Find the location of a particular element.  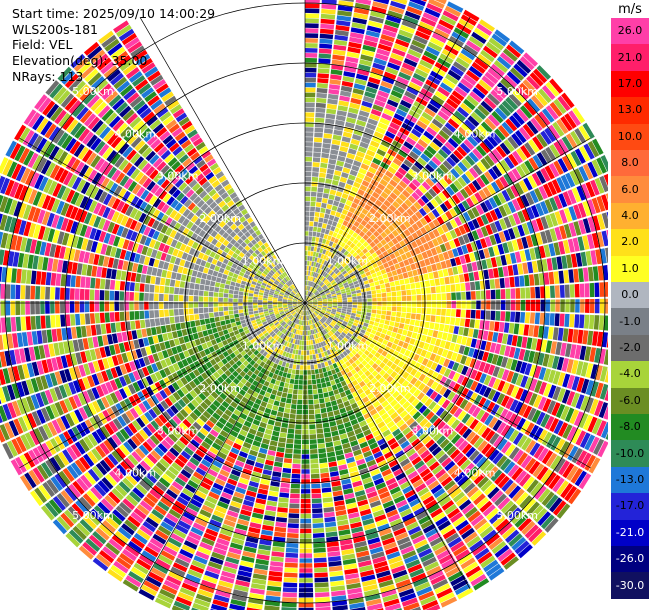

colorbar-tick-label: -1.0 is located at coordinates (630, 321).